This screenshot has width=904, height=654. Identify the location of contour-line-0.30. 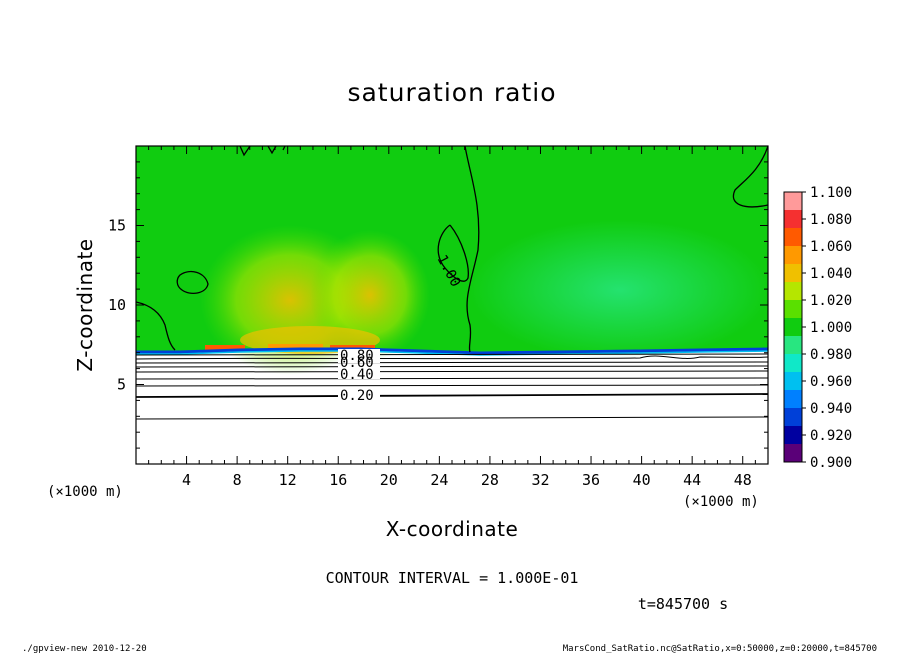
(452, 385).